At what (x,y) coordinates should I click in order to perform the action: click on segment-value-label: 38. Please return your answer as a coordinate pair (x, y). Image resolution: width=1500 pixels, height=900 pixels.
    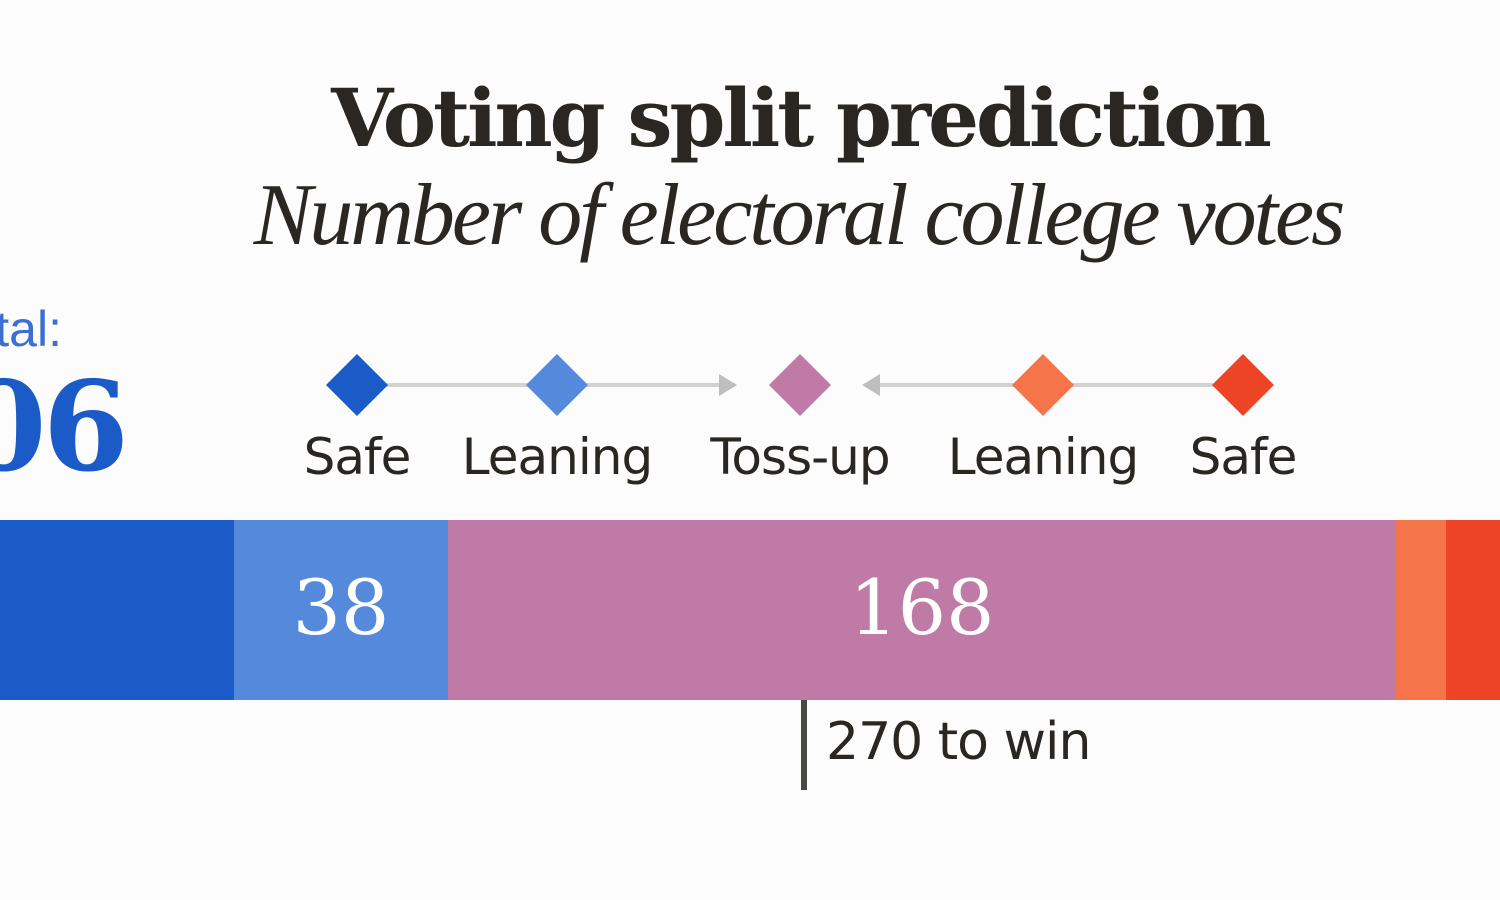
    Looking at the image, I should click on (341, 607).